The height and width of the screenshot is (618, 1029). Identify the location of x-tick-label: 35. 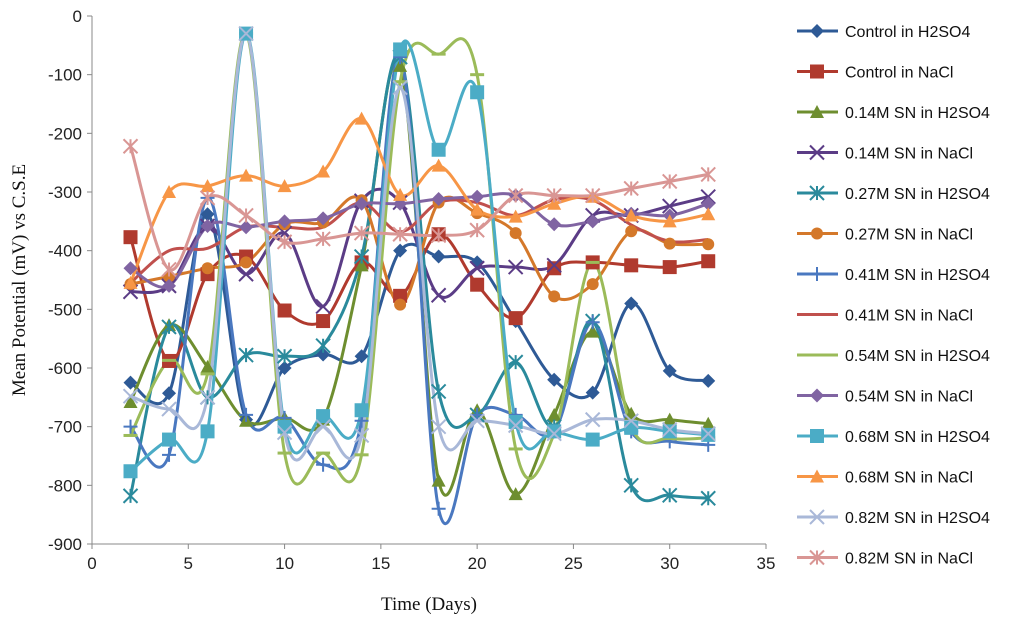
(766, 563).